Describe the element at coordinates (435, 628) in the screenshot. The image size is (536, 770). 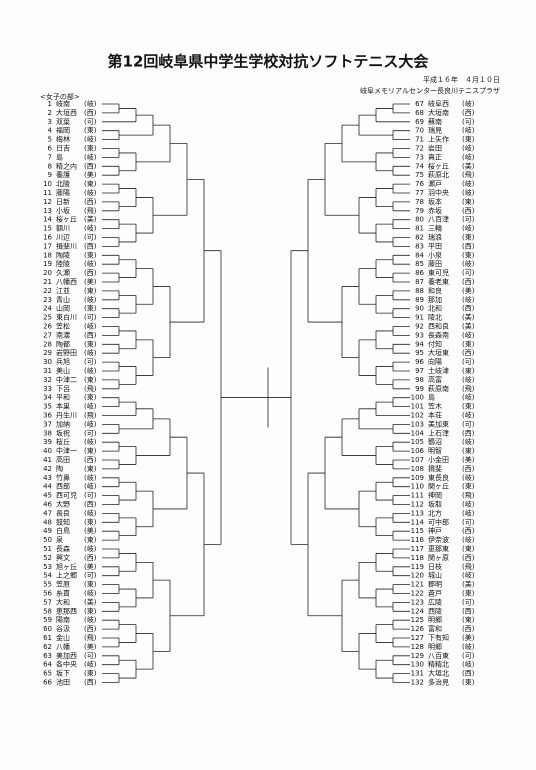
I see `entry-name: 富和` at that location.